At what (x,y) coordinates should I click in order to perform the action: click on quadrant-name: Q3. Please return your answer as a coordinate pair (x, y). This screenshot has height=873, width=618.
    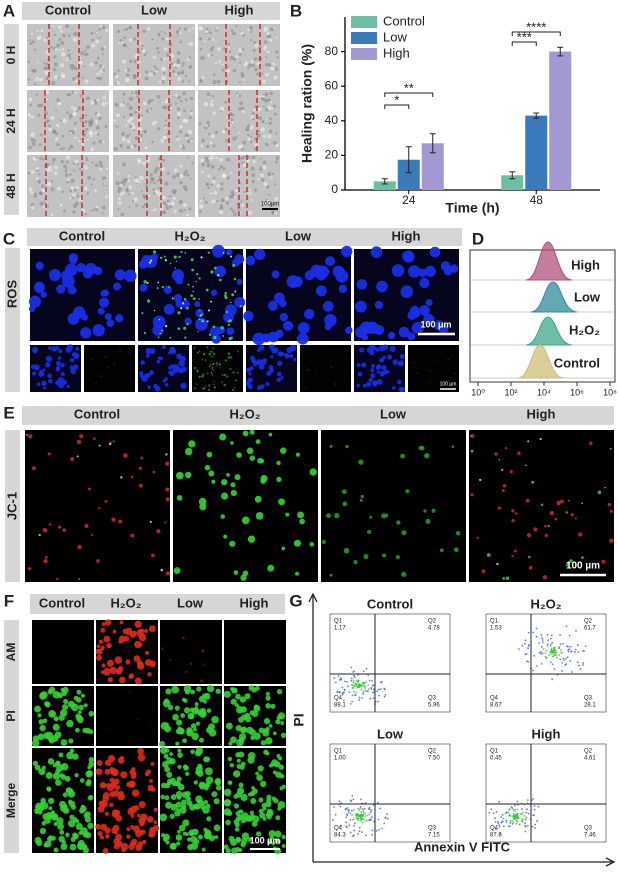
    Looking at the image, I should click on (432, 829).